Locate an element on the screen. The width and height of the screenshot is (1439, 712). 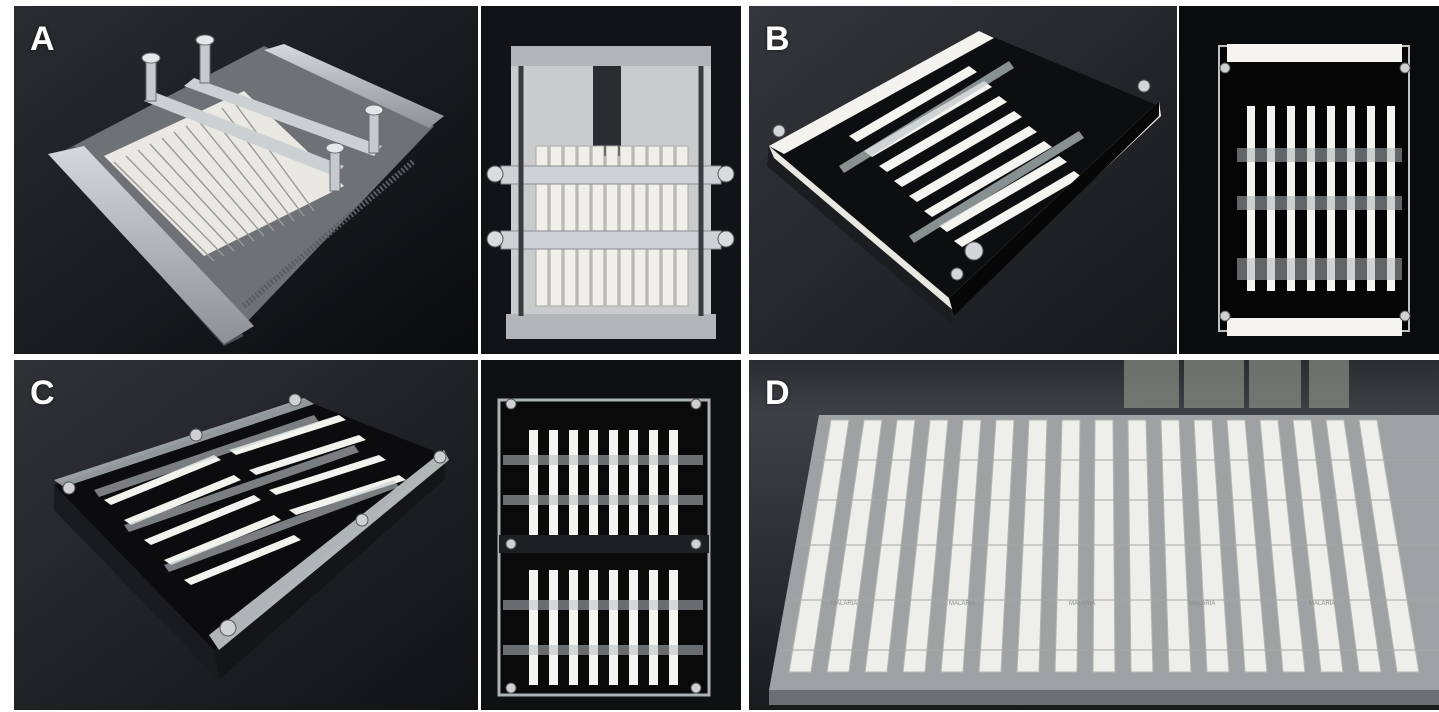
panel-label-c: C is located at coordinates (42, 393).